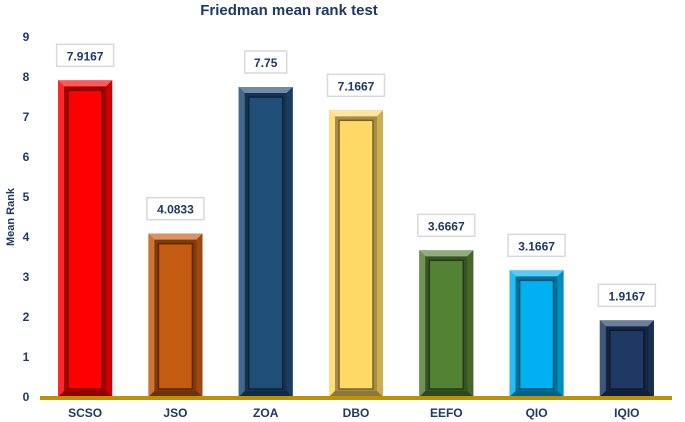  What do you see at coordinates (356, 398) in the screenshot?
I see `x-axis-line` at bounding box center [356, 398].